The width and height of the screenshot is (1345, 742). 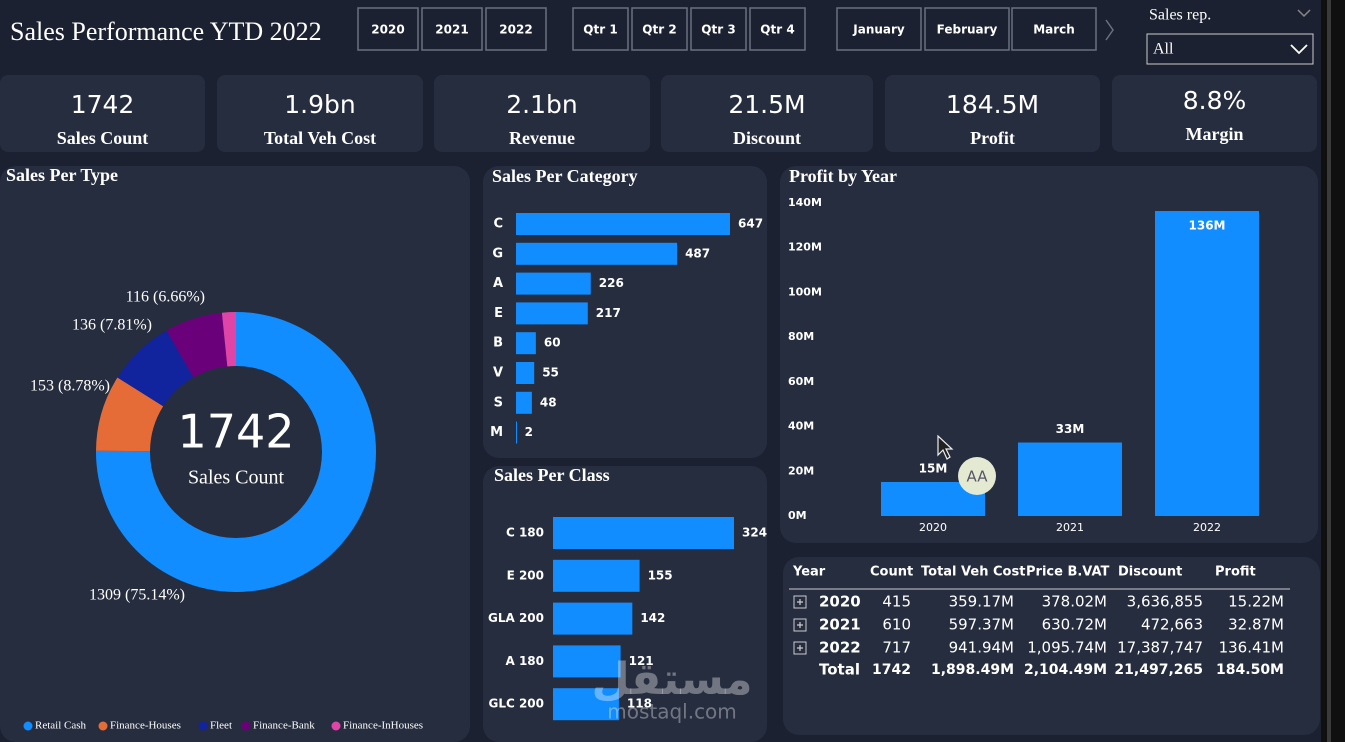 What do you see at coordinates (1067, 648) in the screenshot?
I see `table-cell: 1,095.74M` at bounding box center [1067, 648].